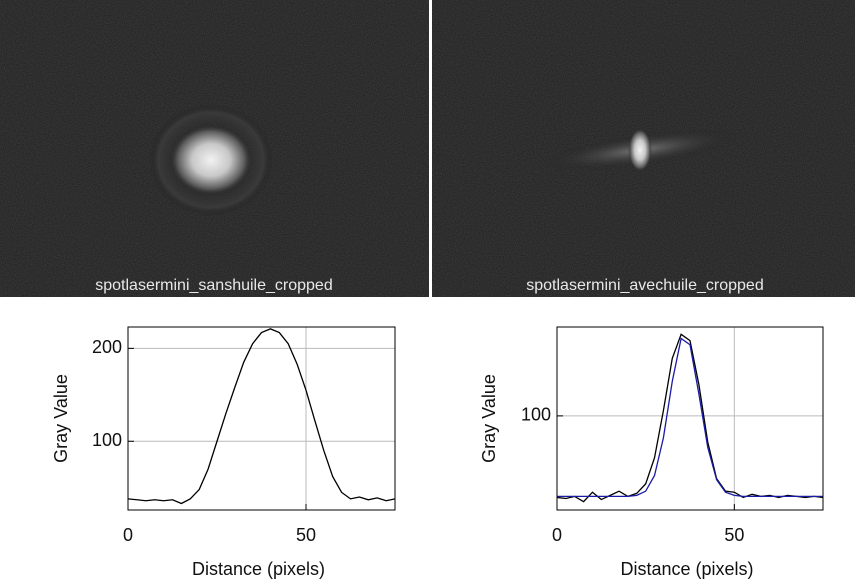 The height and width of the screenshot is (587, 855). I want to click on y-tick-label: 200, so click(107, 347).